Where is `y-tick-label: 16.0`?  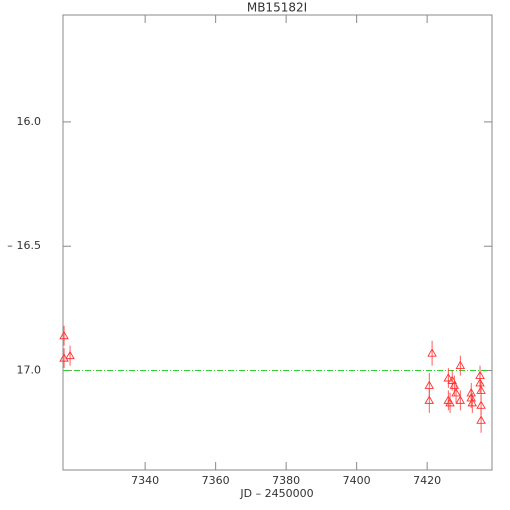 y-tick-label: 16.0 is located at coordinates (29, 121).